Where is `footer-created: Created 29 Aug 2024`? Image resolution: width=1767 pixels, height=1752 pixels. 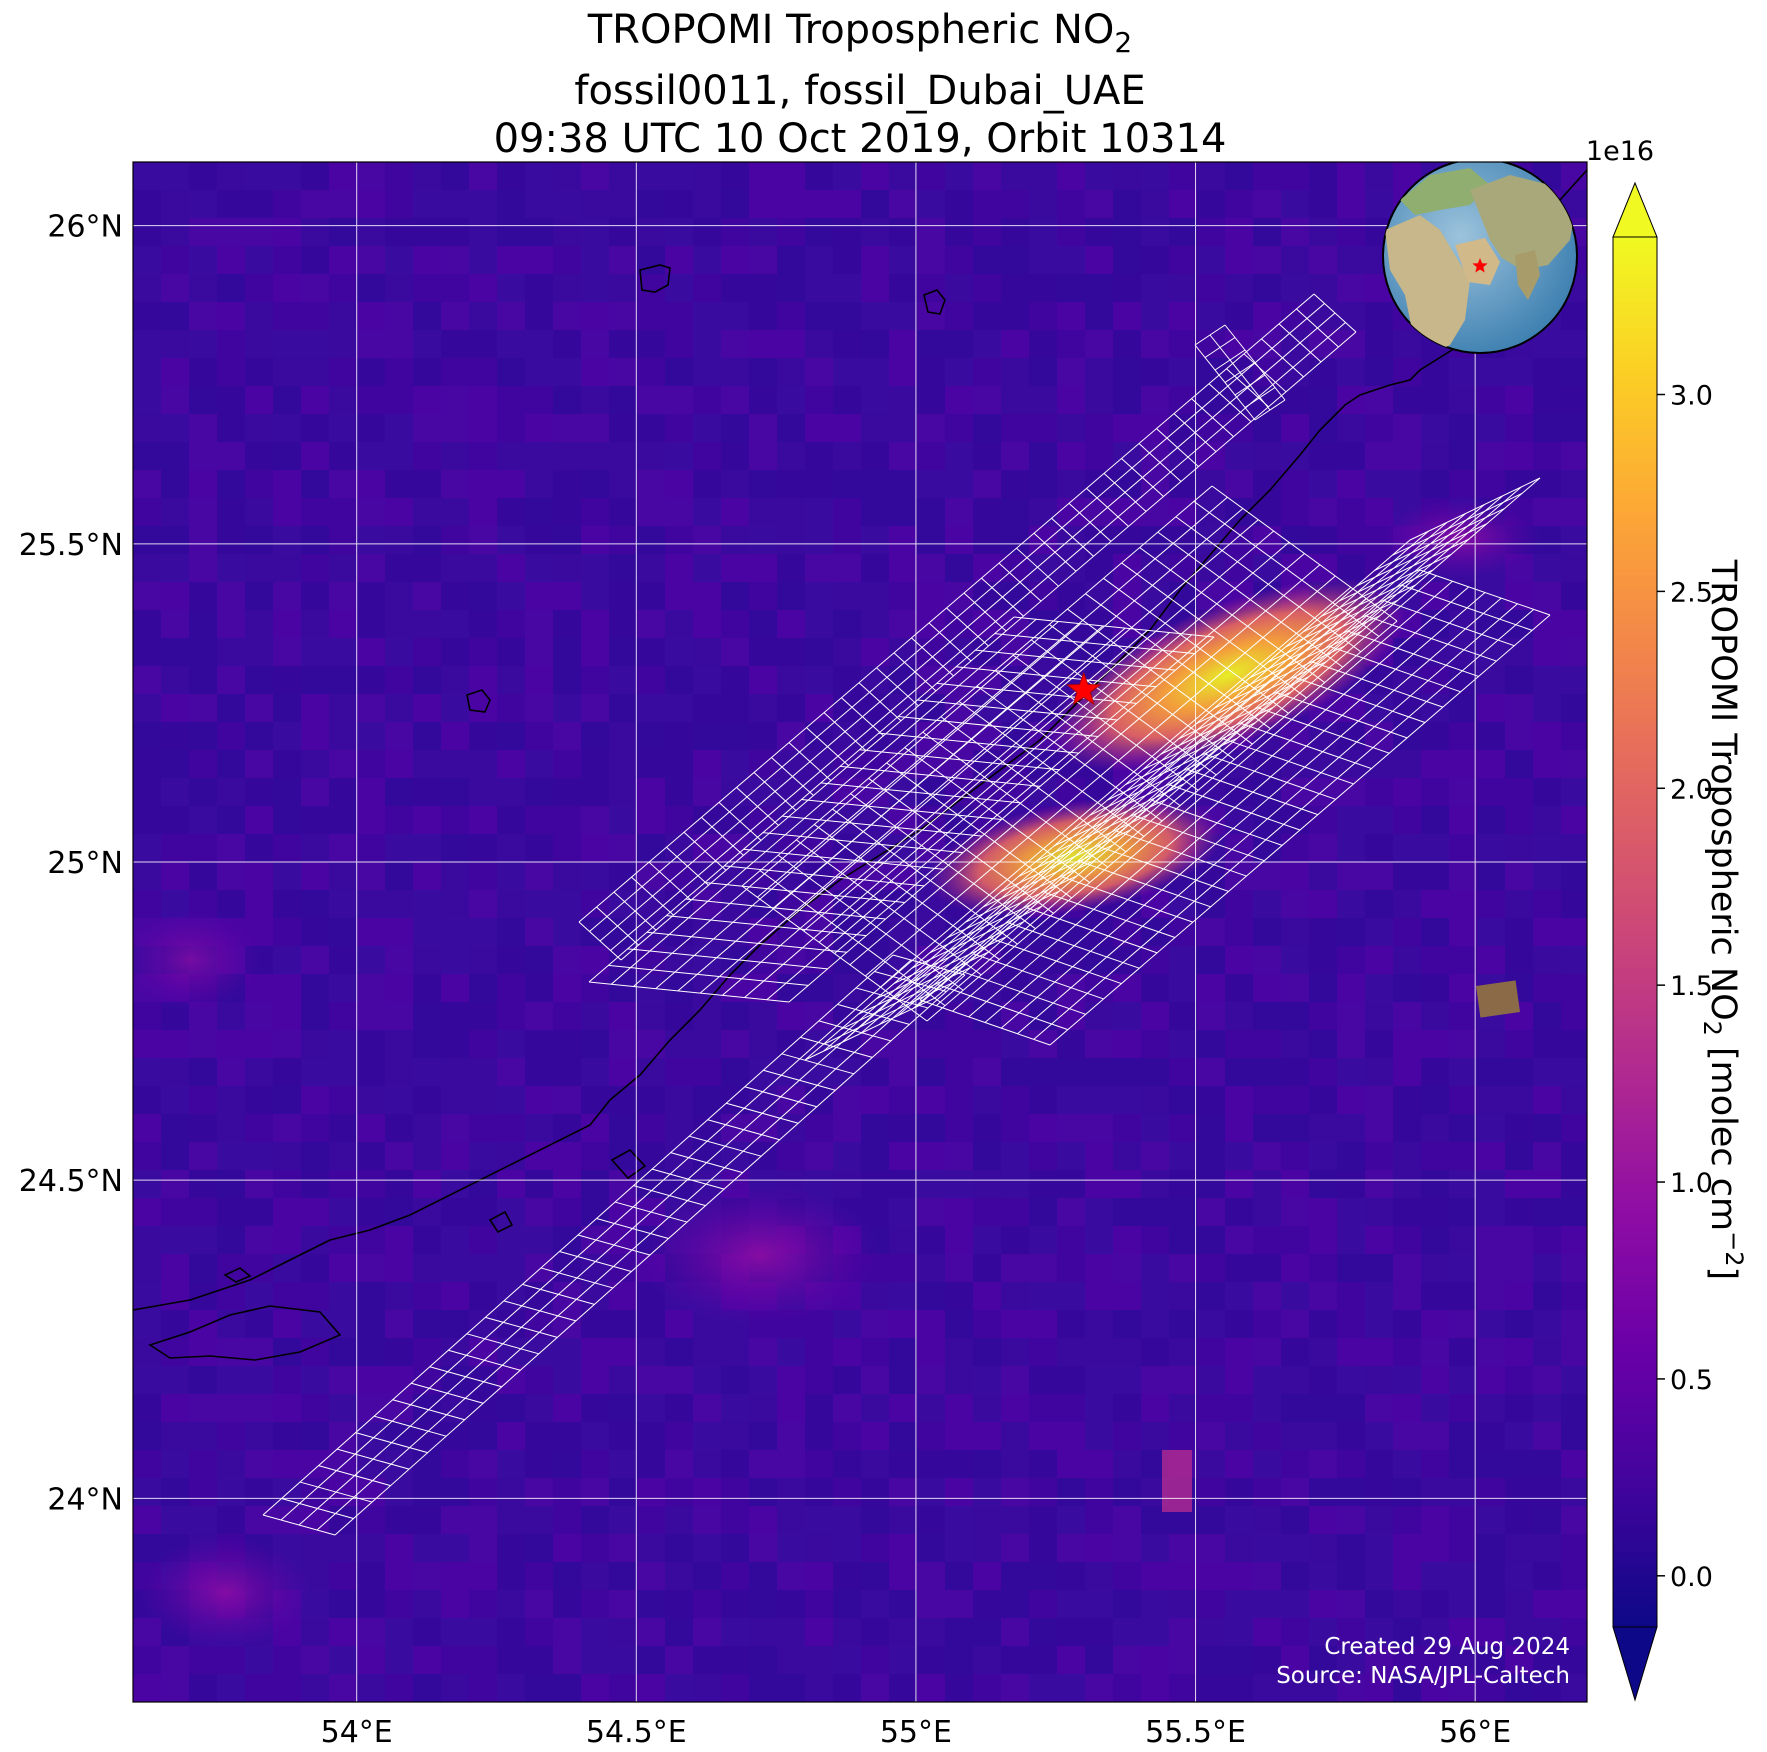
footer-created: Created 29 Aug 2024 is located at coordinates (1447, 1647).